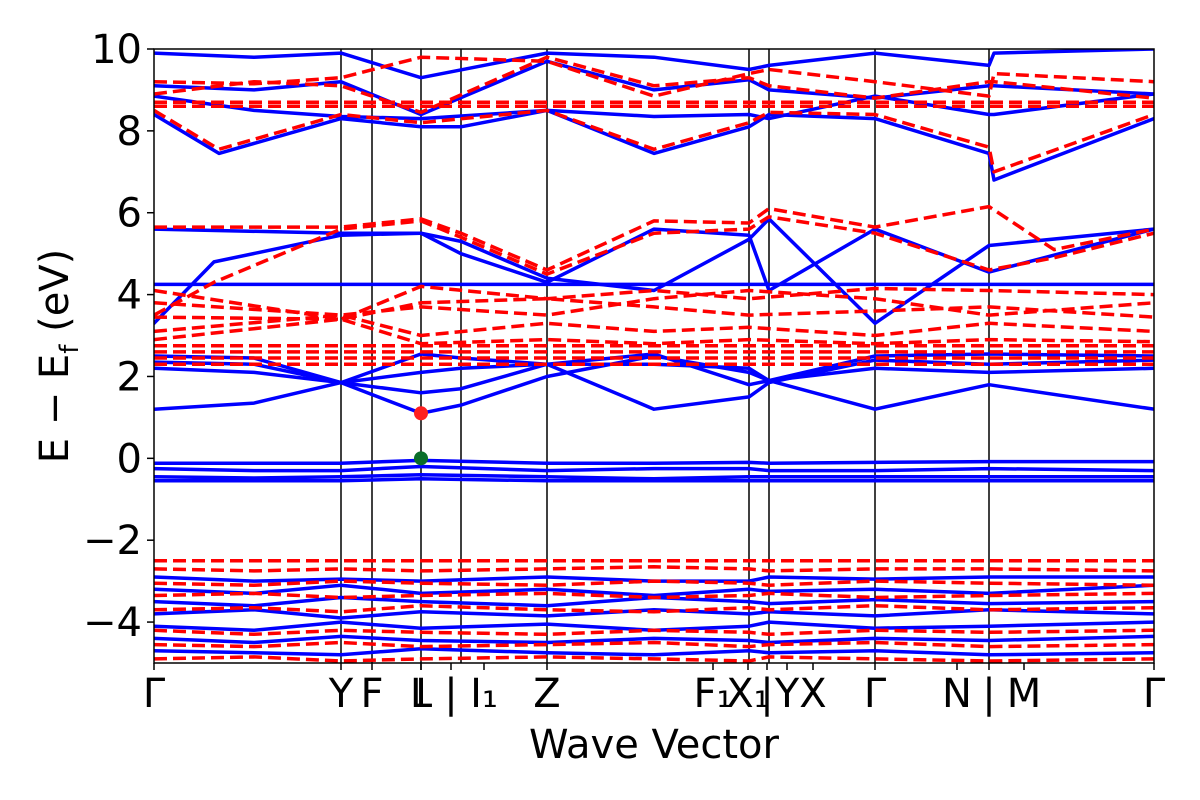 Image resolution: width=1200 pixels, height=800 pixels. Describe the element at coordinates (55, 297) in the screenshot. I see `y-axis-title-unit: (eV)` at that location.